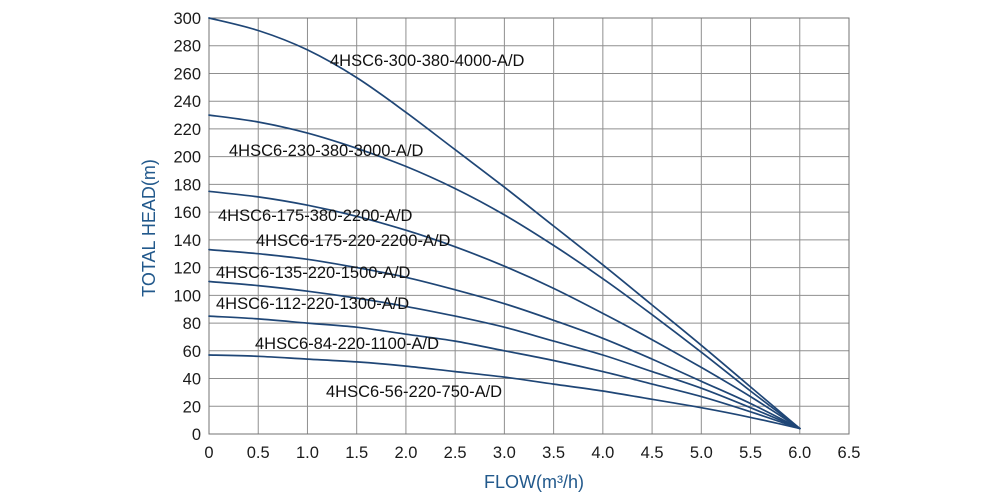 Image resolution: width=1000 pixels, height=500 pixels. Describe the element at coordinates (799, 453) in the screenshot. I see `x-tick-label: 6.0` at that location.